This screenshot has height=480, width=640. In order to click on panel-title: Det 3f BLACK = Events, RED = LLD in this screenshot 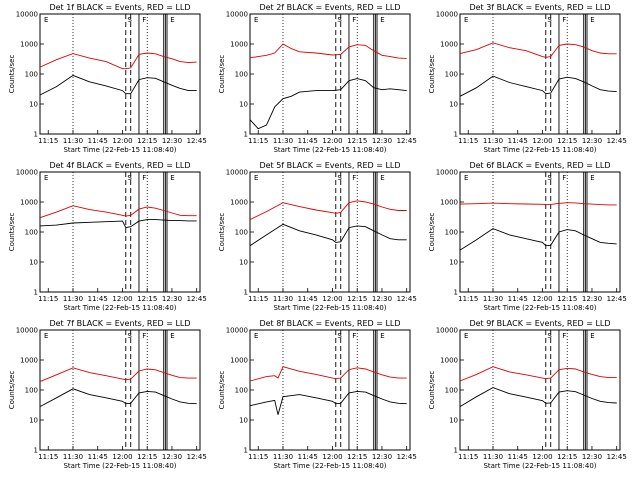, I will do `click(539, 7)`.